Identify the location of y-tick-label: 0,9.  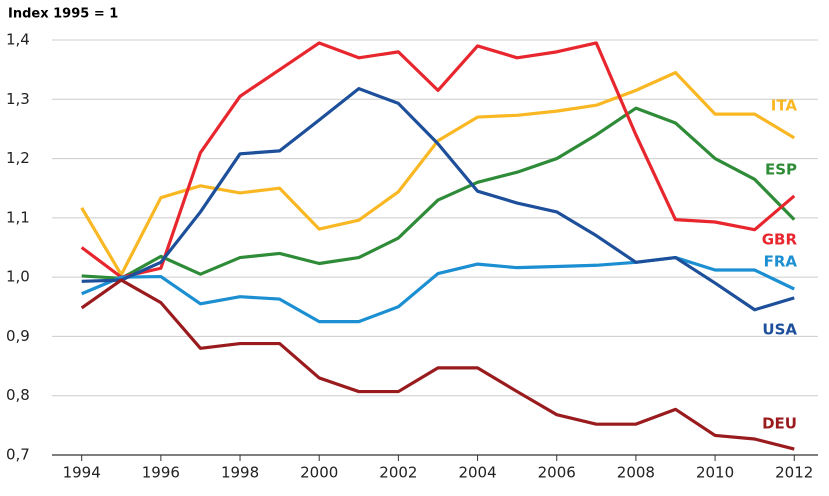
(18, 336).